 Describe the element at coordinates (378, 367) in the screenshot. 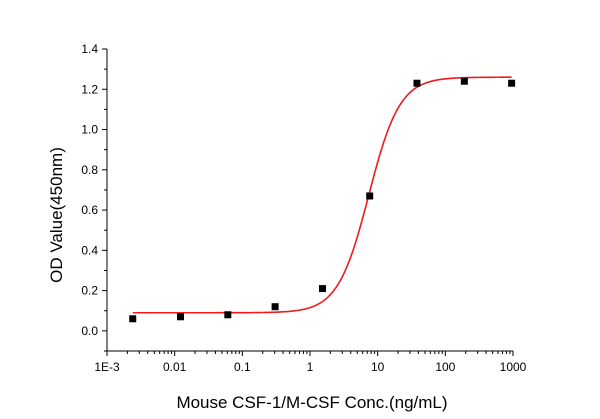

I see `x-tick-label: 10` at that location.